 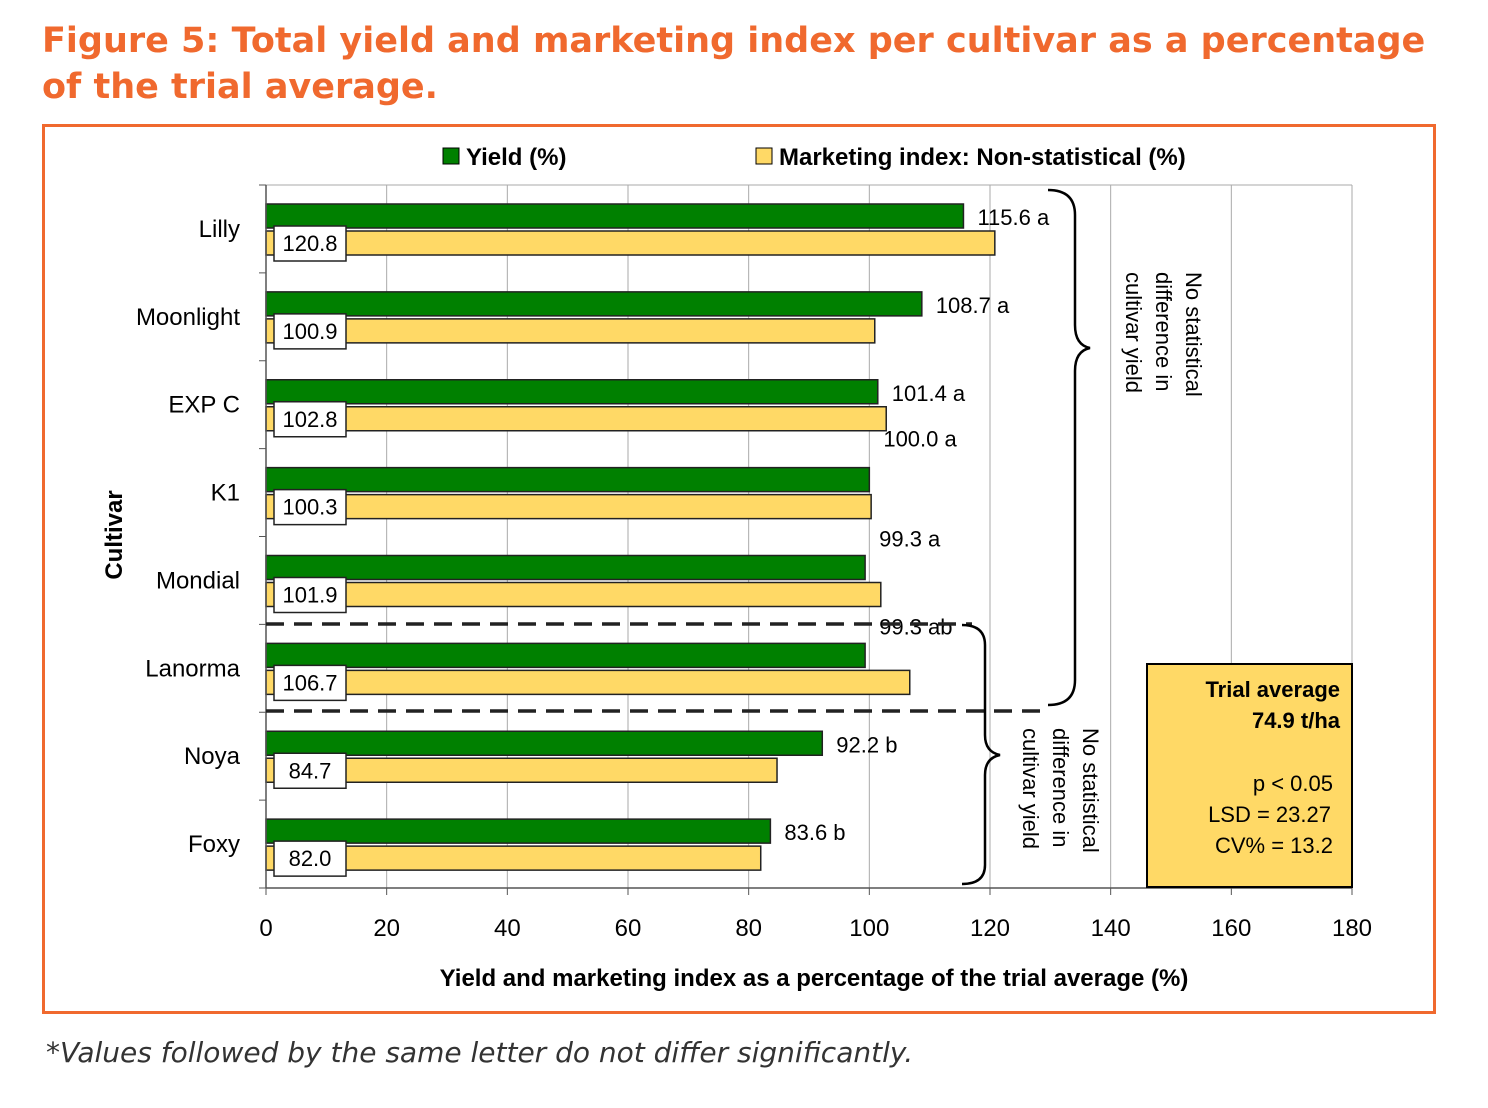 I want to click on x-tick-label: 40, so click(x=507, y=928).